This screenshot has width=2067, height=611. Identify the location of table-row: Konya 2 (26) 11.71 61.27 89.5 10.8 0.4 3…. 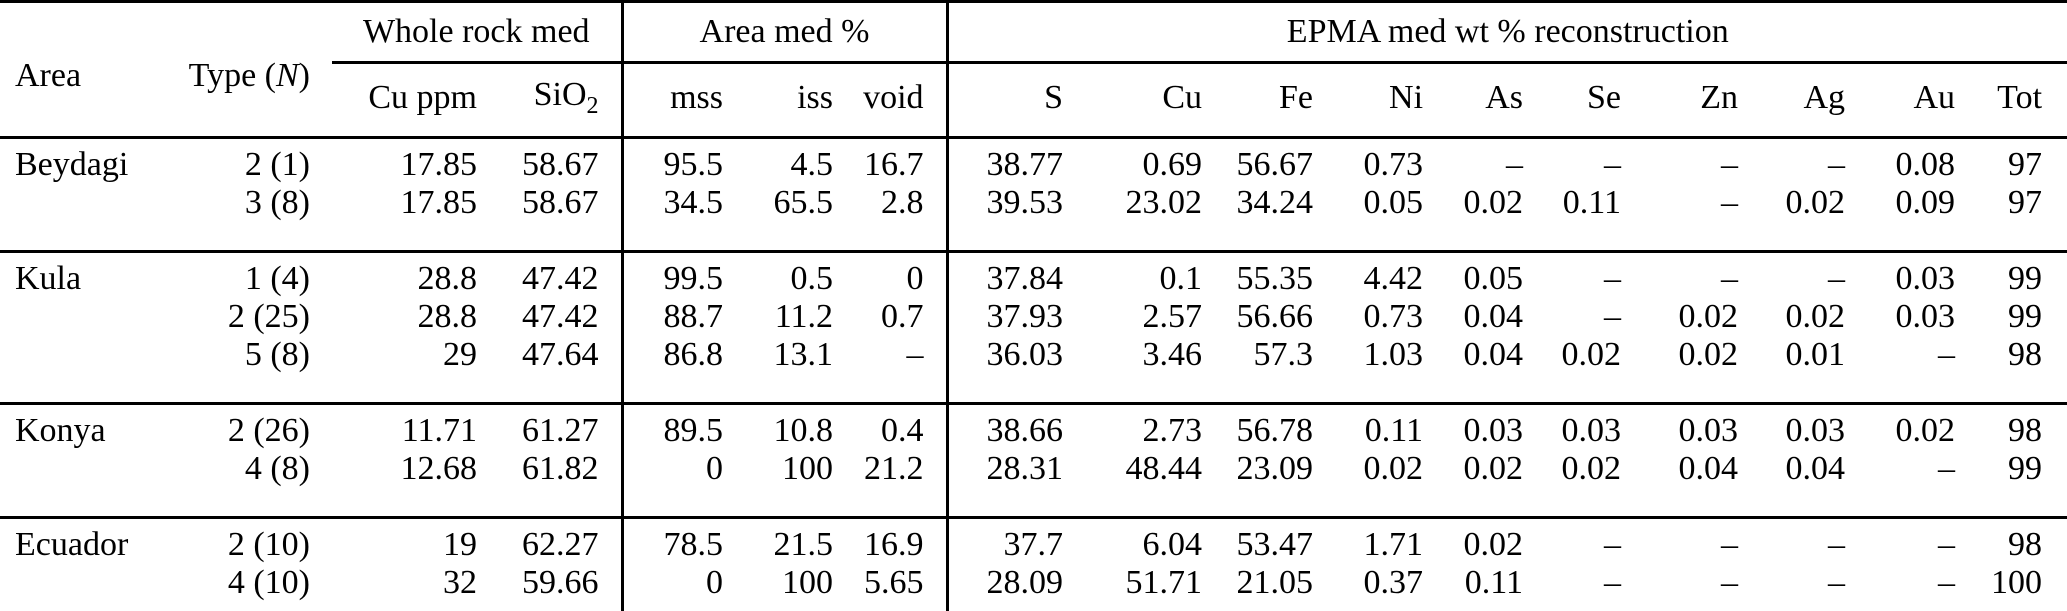
(1033, 426).